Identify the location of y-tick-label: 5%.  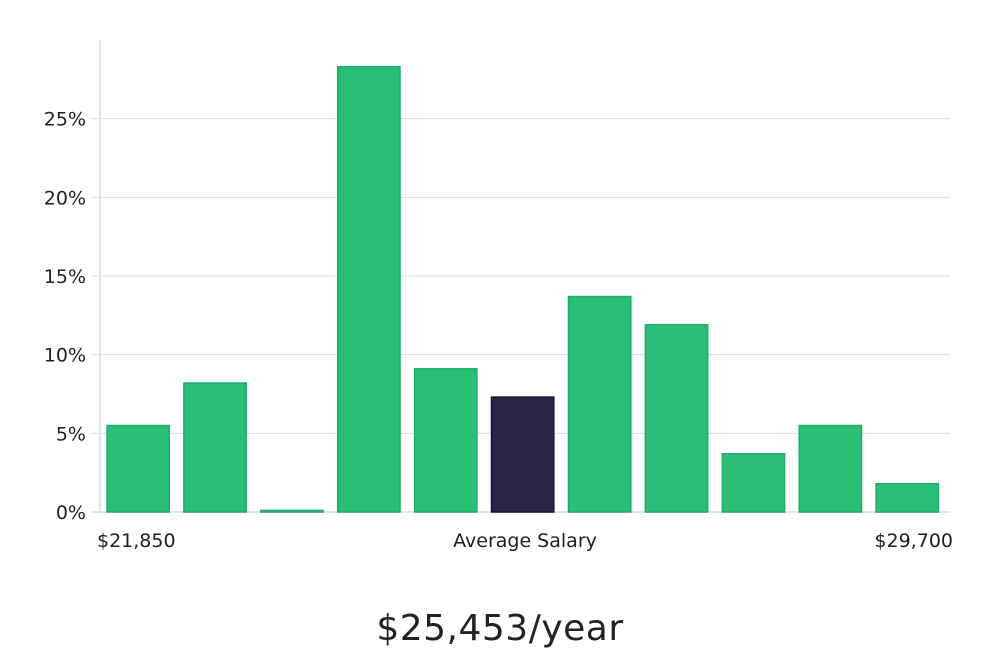
(71, 434).